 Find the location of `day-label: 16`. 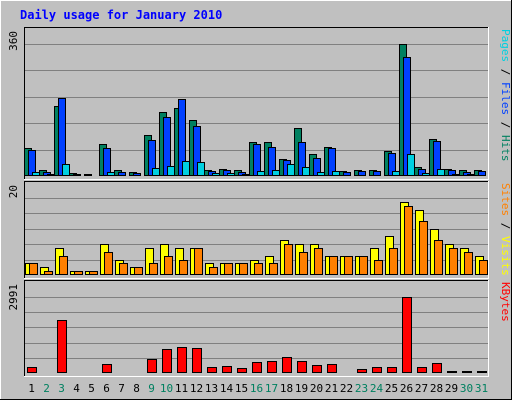

day-label: 16 is located at coordinates (256, 388).